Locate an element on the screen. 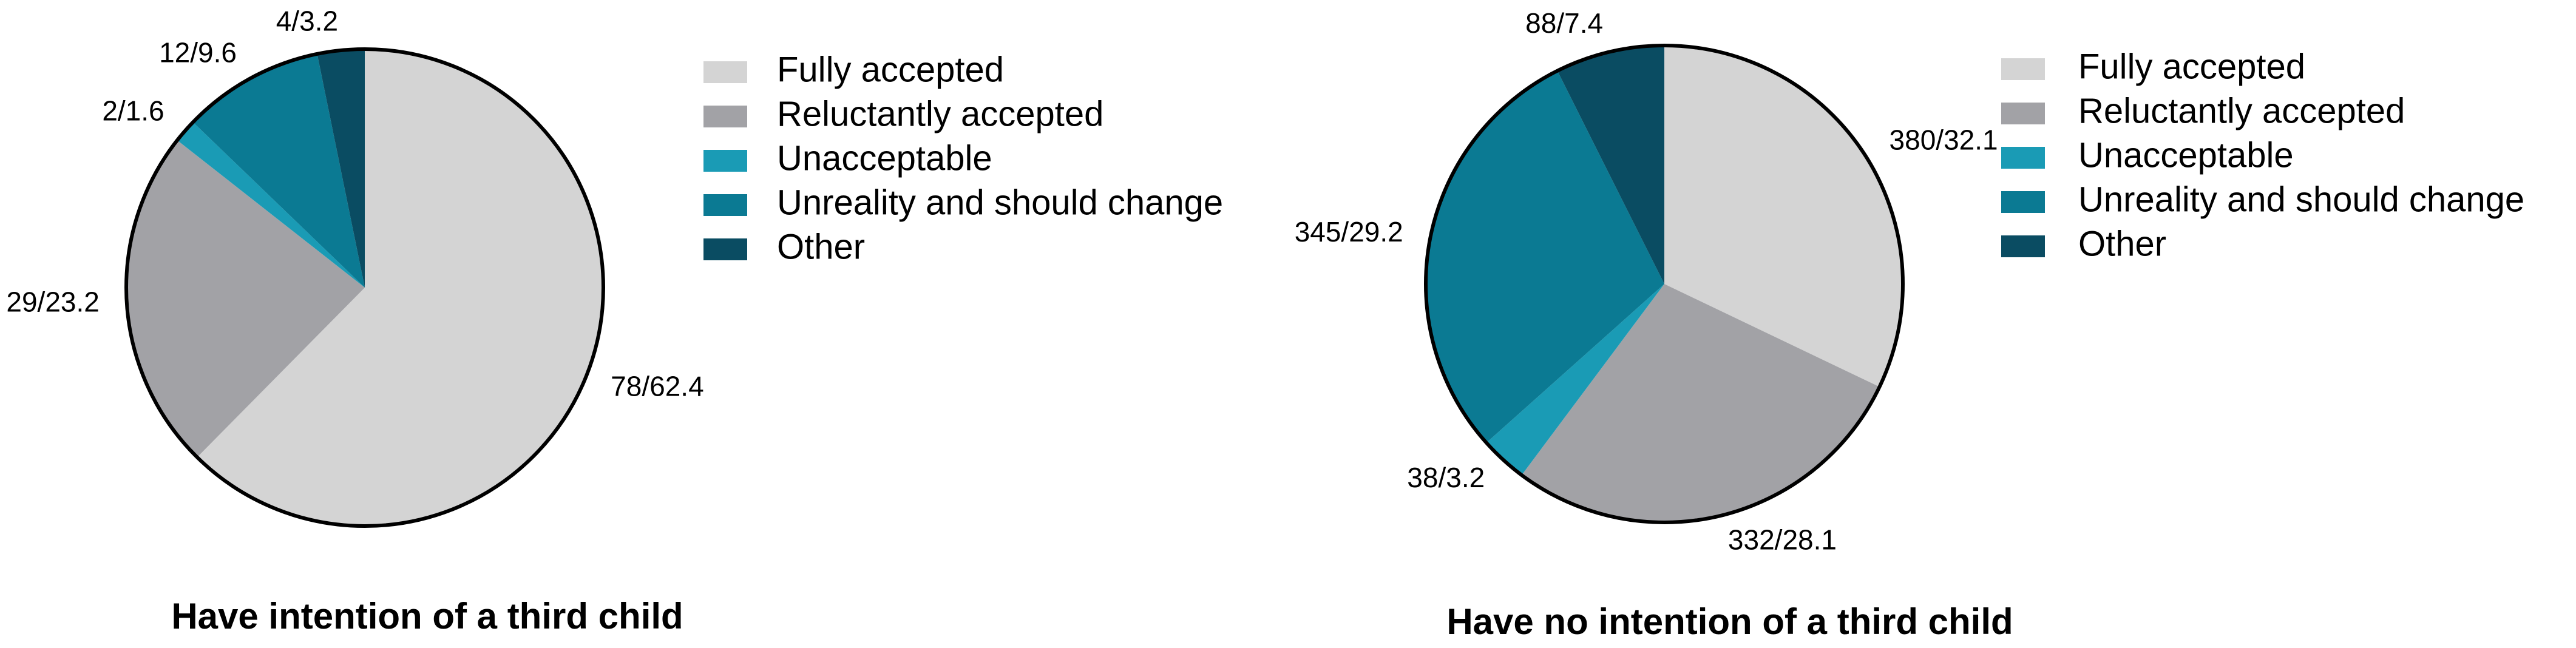 The width and height of the screenshot is (2576, 648). chart-title: Have intention of a third child is located at coordinates (427, 616).